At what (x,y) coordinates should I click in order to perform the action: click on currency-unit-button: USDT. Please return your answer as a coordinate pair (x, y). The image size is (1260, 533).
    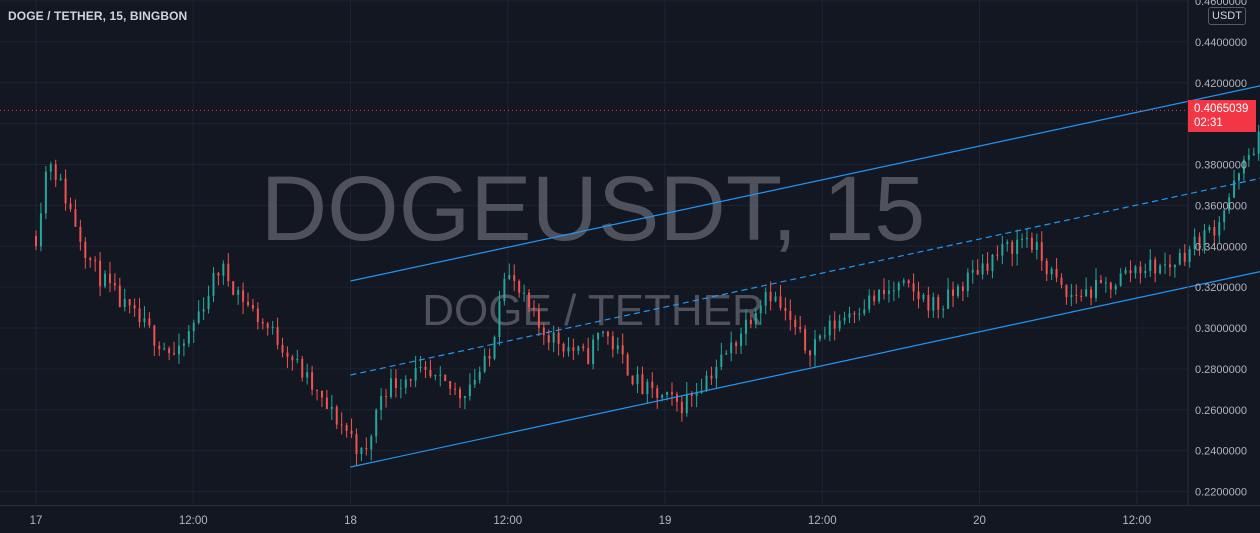
    Looking at the image, I should click on (1227, 16).